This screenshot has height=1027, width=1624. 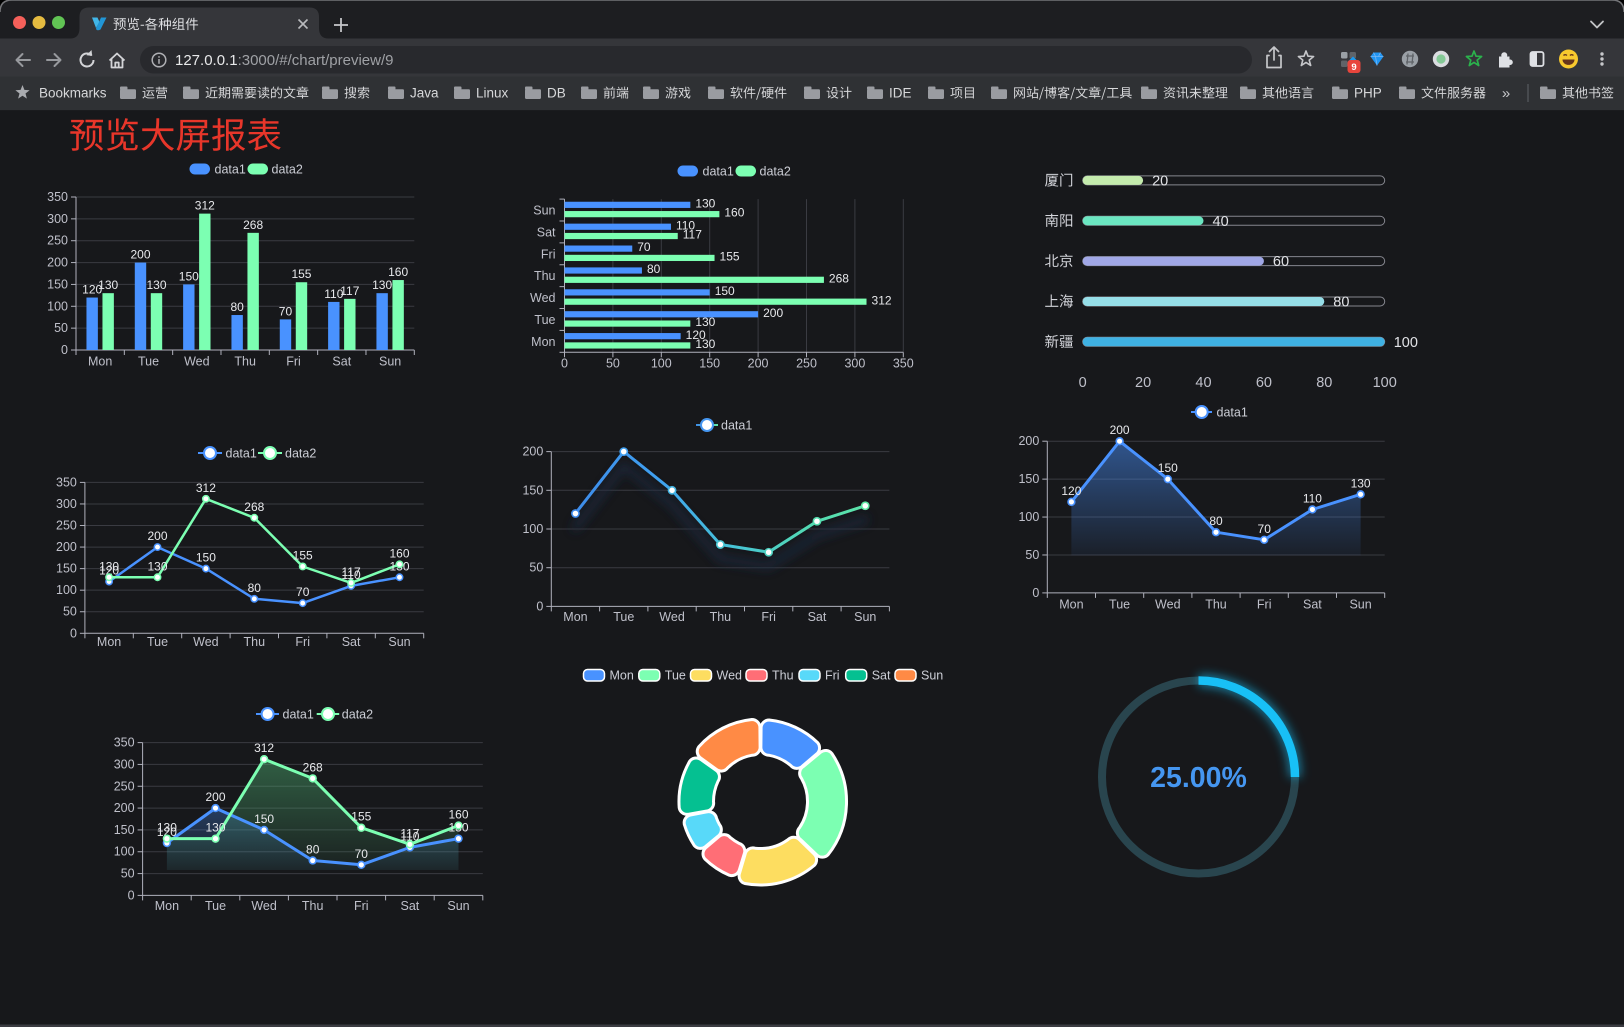 What do you see at coordinates (900, 93) in the screenshot?
I see `svg-text: IDE` at bounding box center [900, 93].